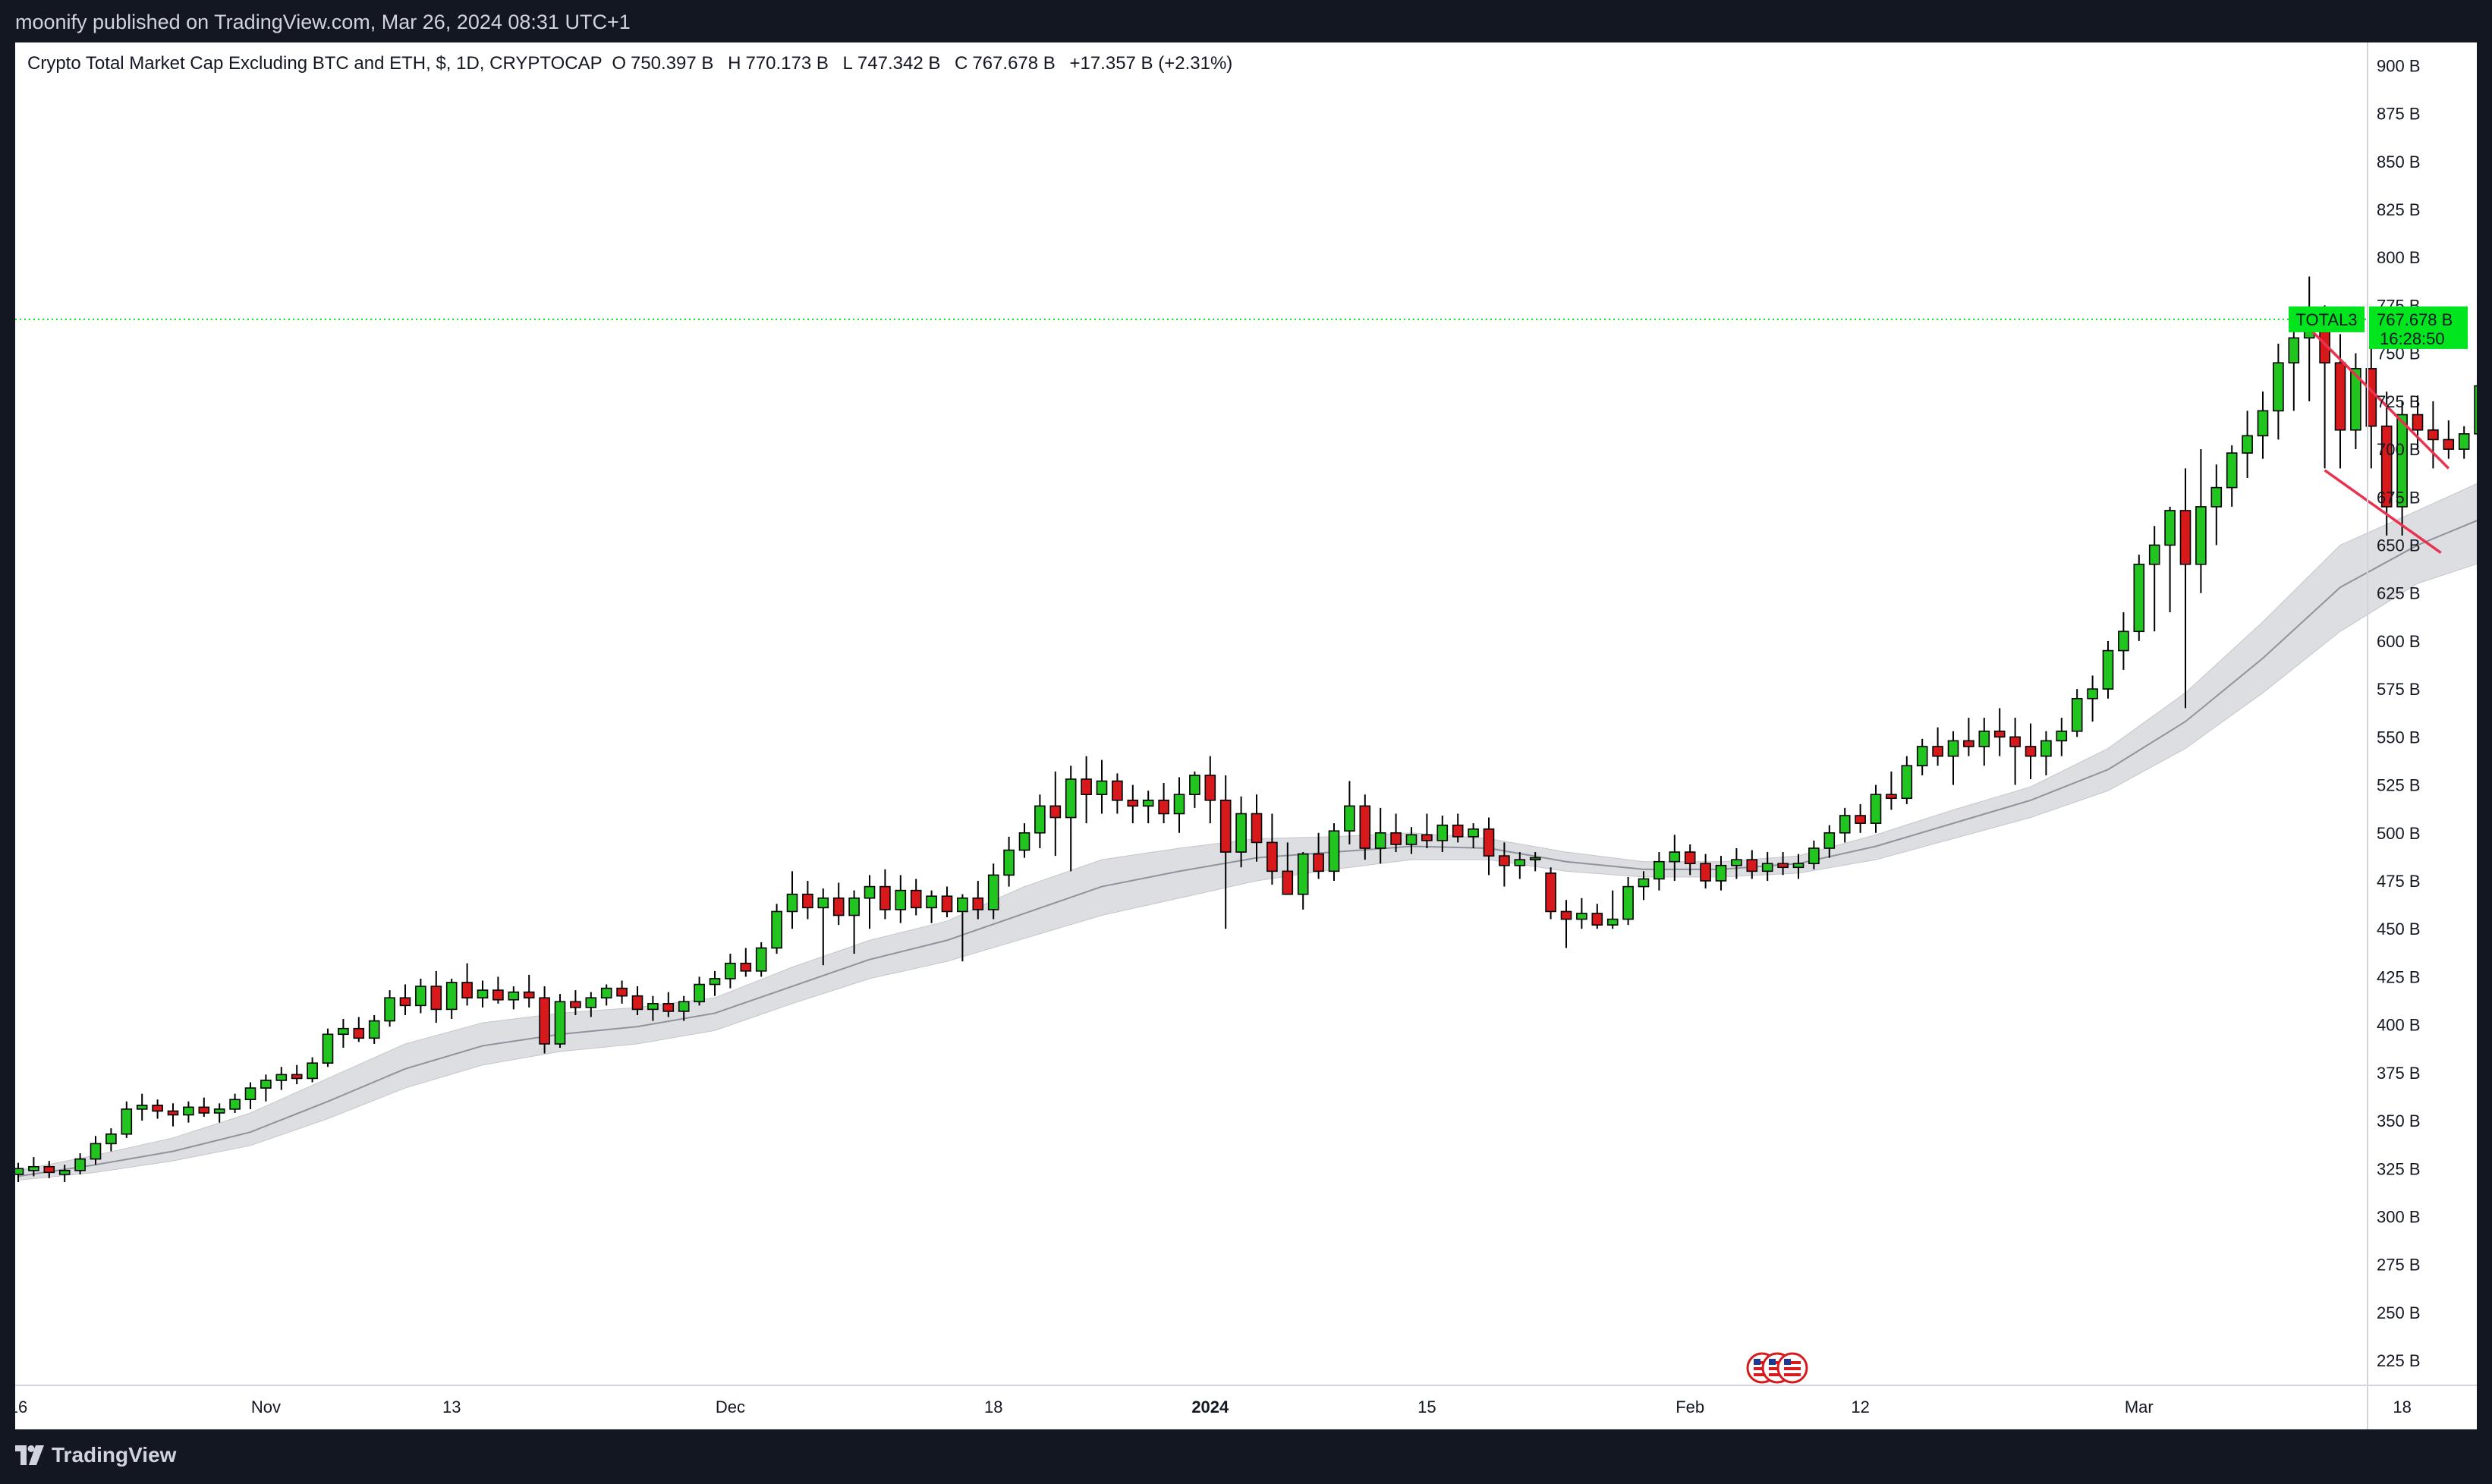  Describe the element at coordinates (1007, 64) in the screenshot. I see `legend-close: C 767.678 B` at that location.